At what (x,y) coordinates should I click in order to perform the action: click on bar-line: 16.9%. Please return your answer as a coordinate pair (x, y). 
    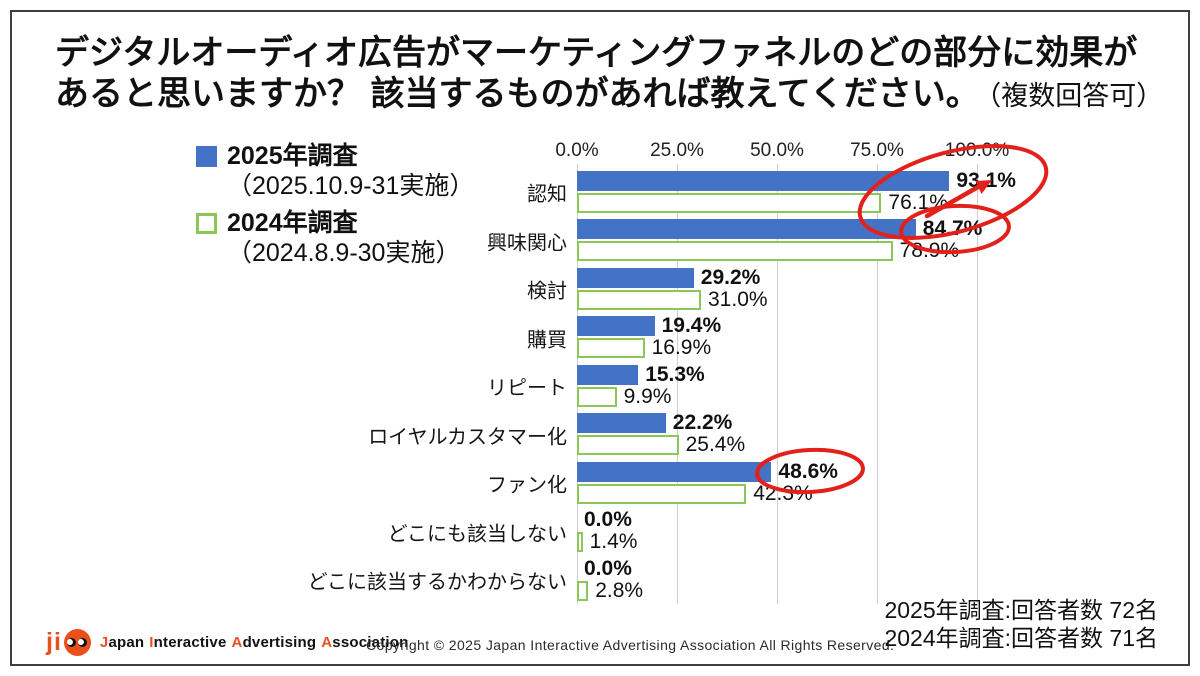
    Looking at the image, I should click on (777, 347).